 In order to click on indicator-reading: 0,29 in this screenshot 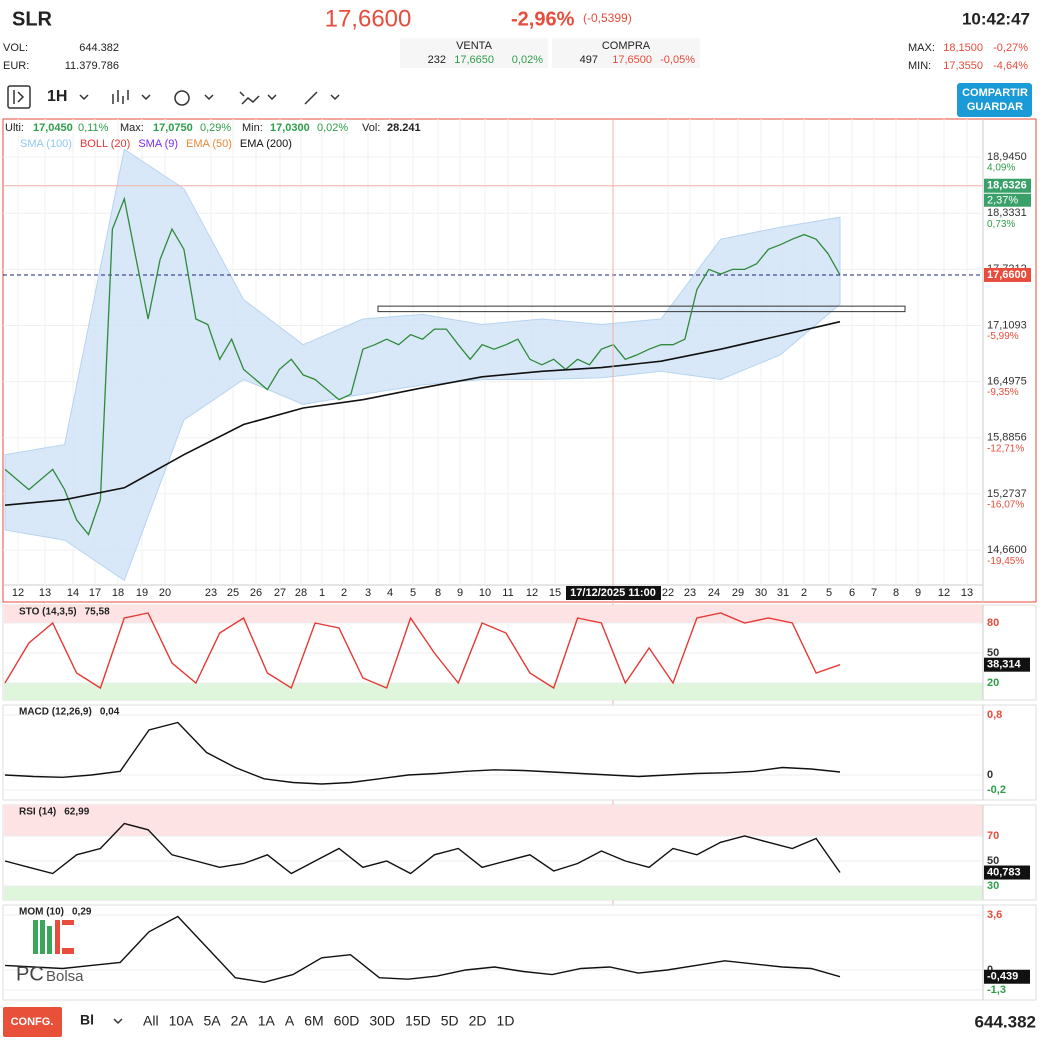, I will do `click(82, 912)`.